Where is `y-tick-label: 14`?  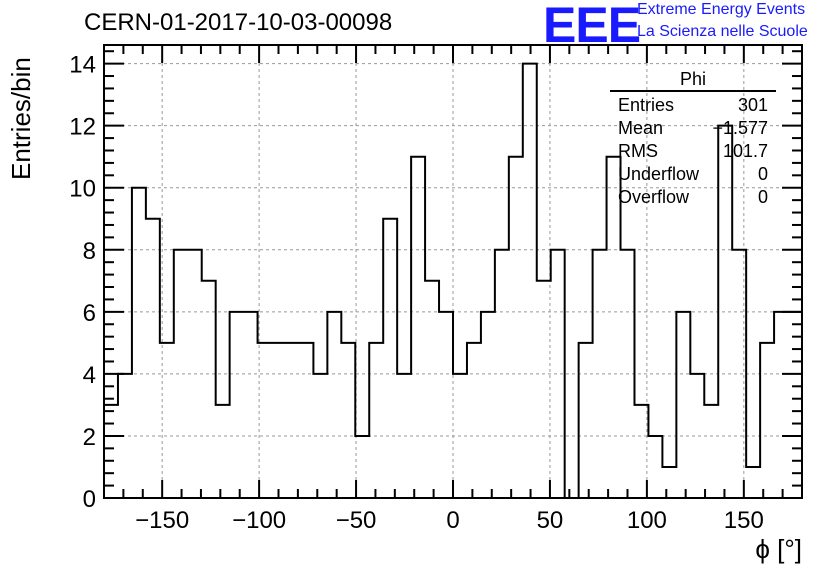 y-tick-label: 14 is located at coordinates (82, 65).